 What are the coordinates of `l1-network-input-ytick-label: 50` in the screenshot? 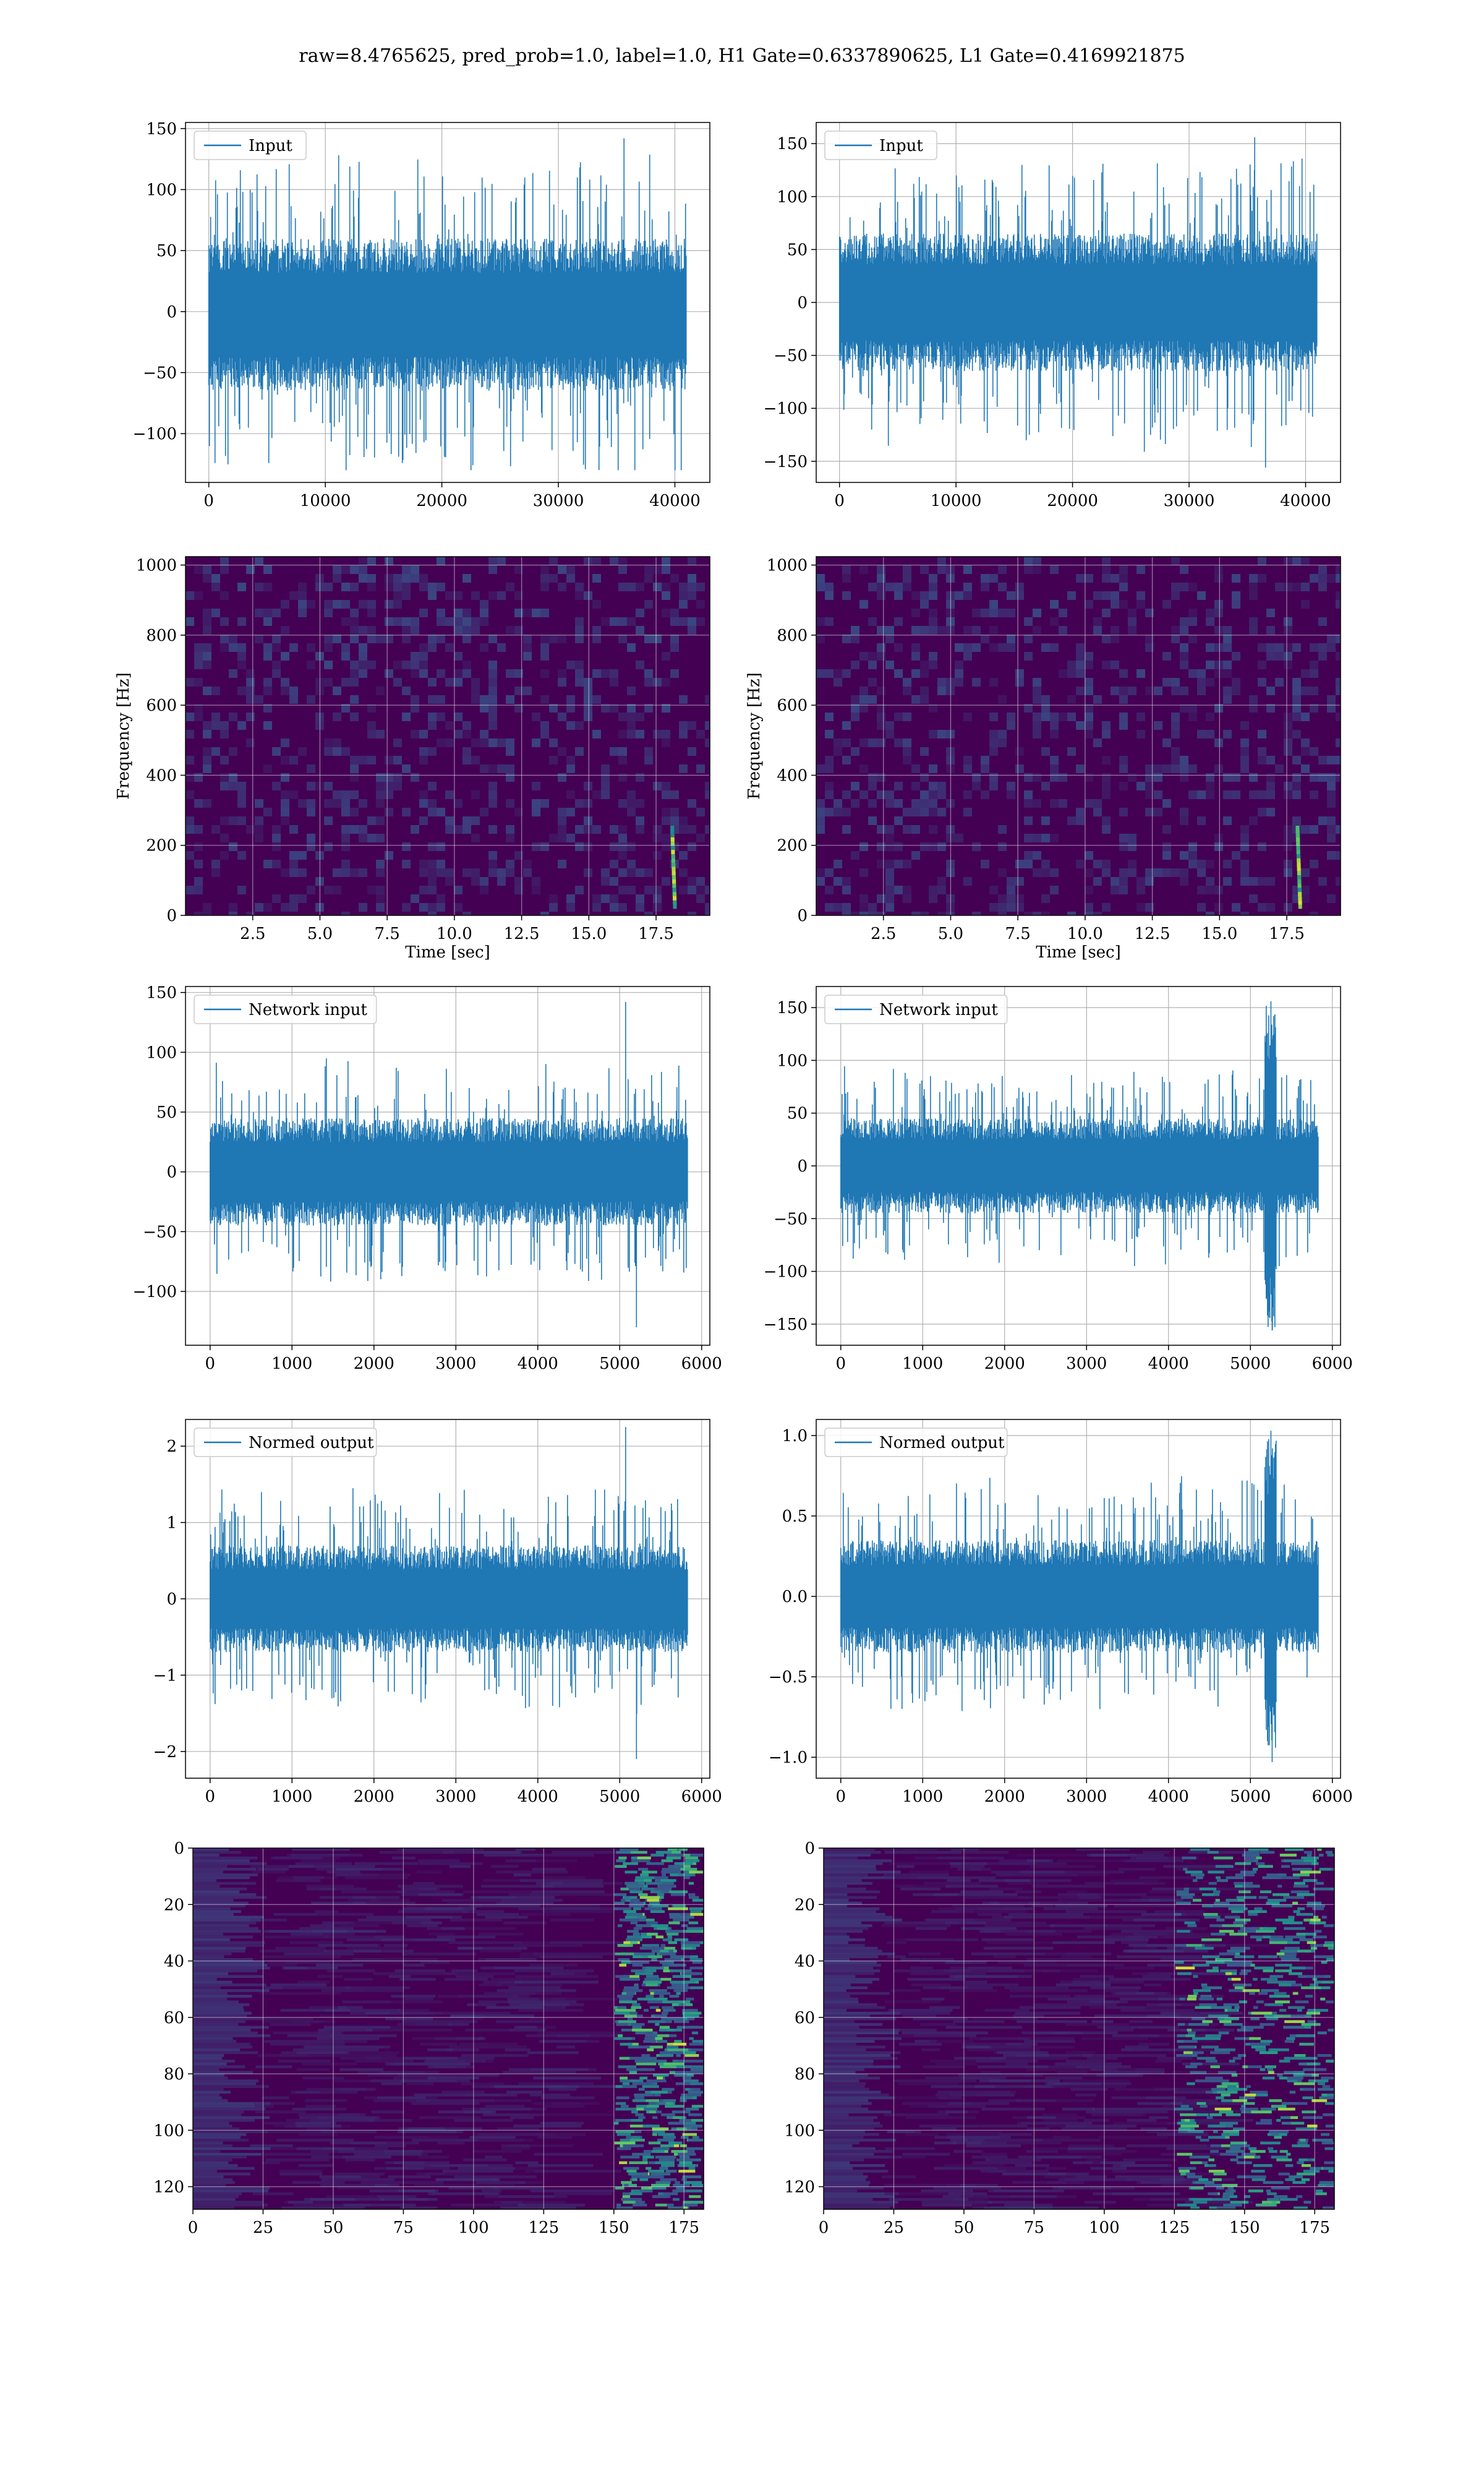 It's located at (797, 1114).